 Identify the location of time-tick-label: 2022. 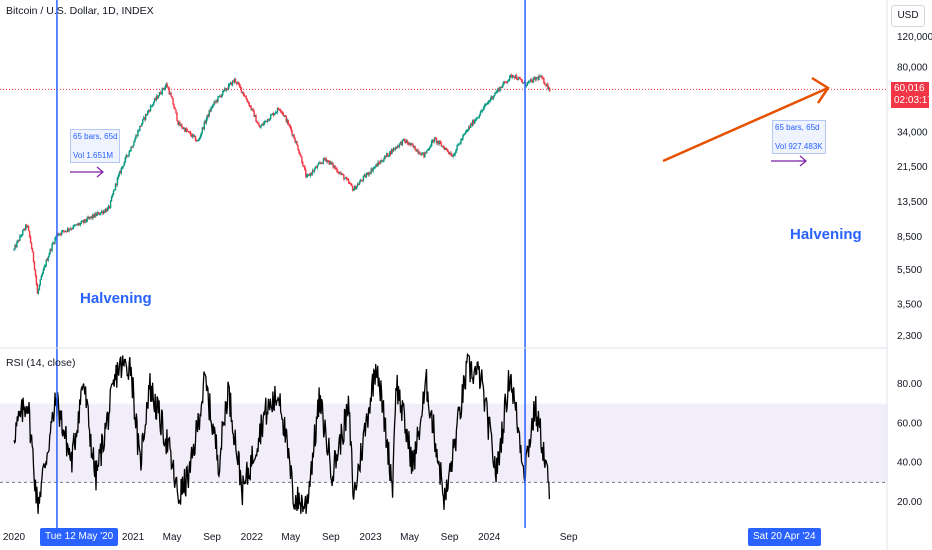
(252, 537).